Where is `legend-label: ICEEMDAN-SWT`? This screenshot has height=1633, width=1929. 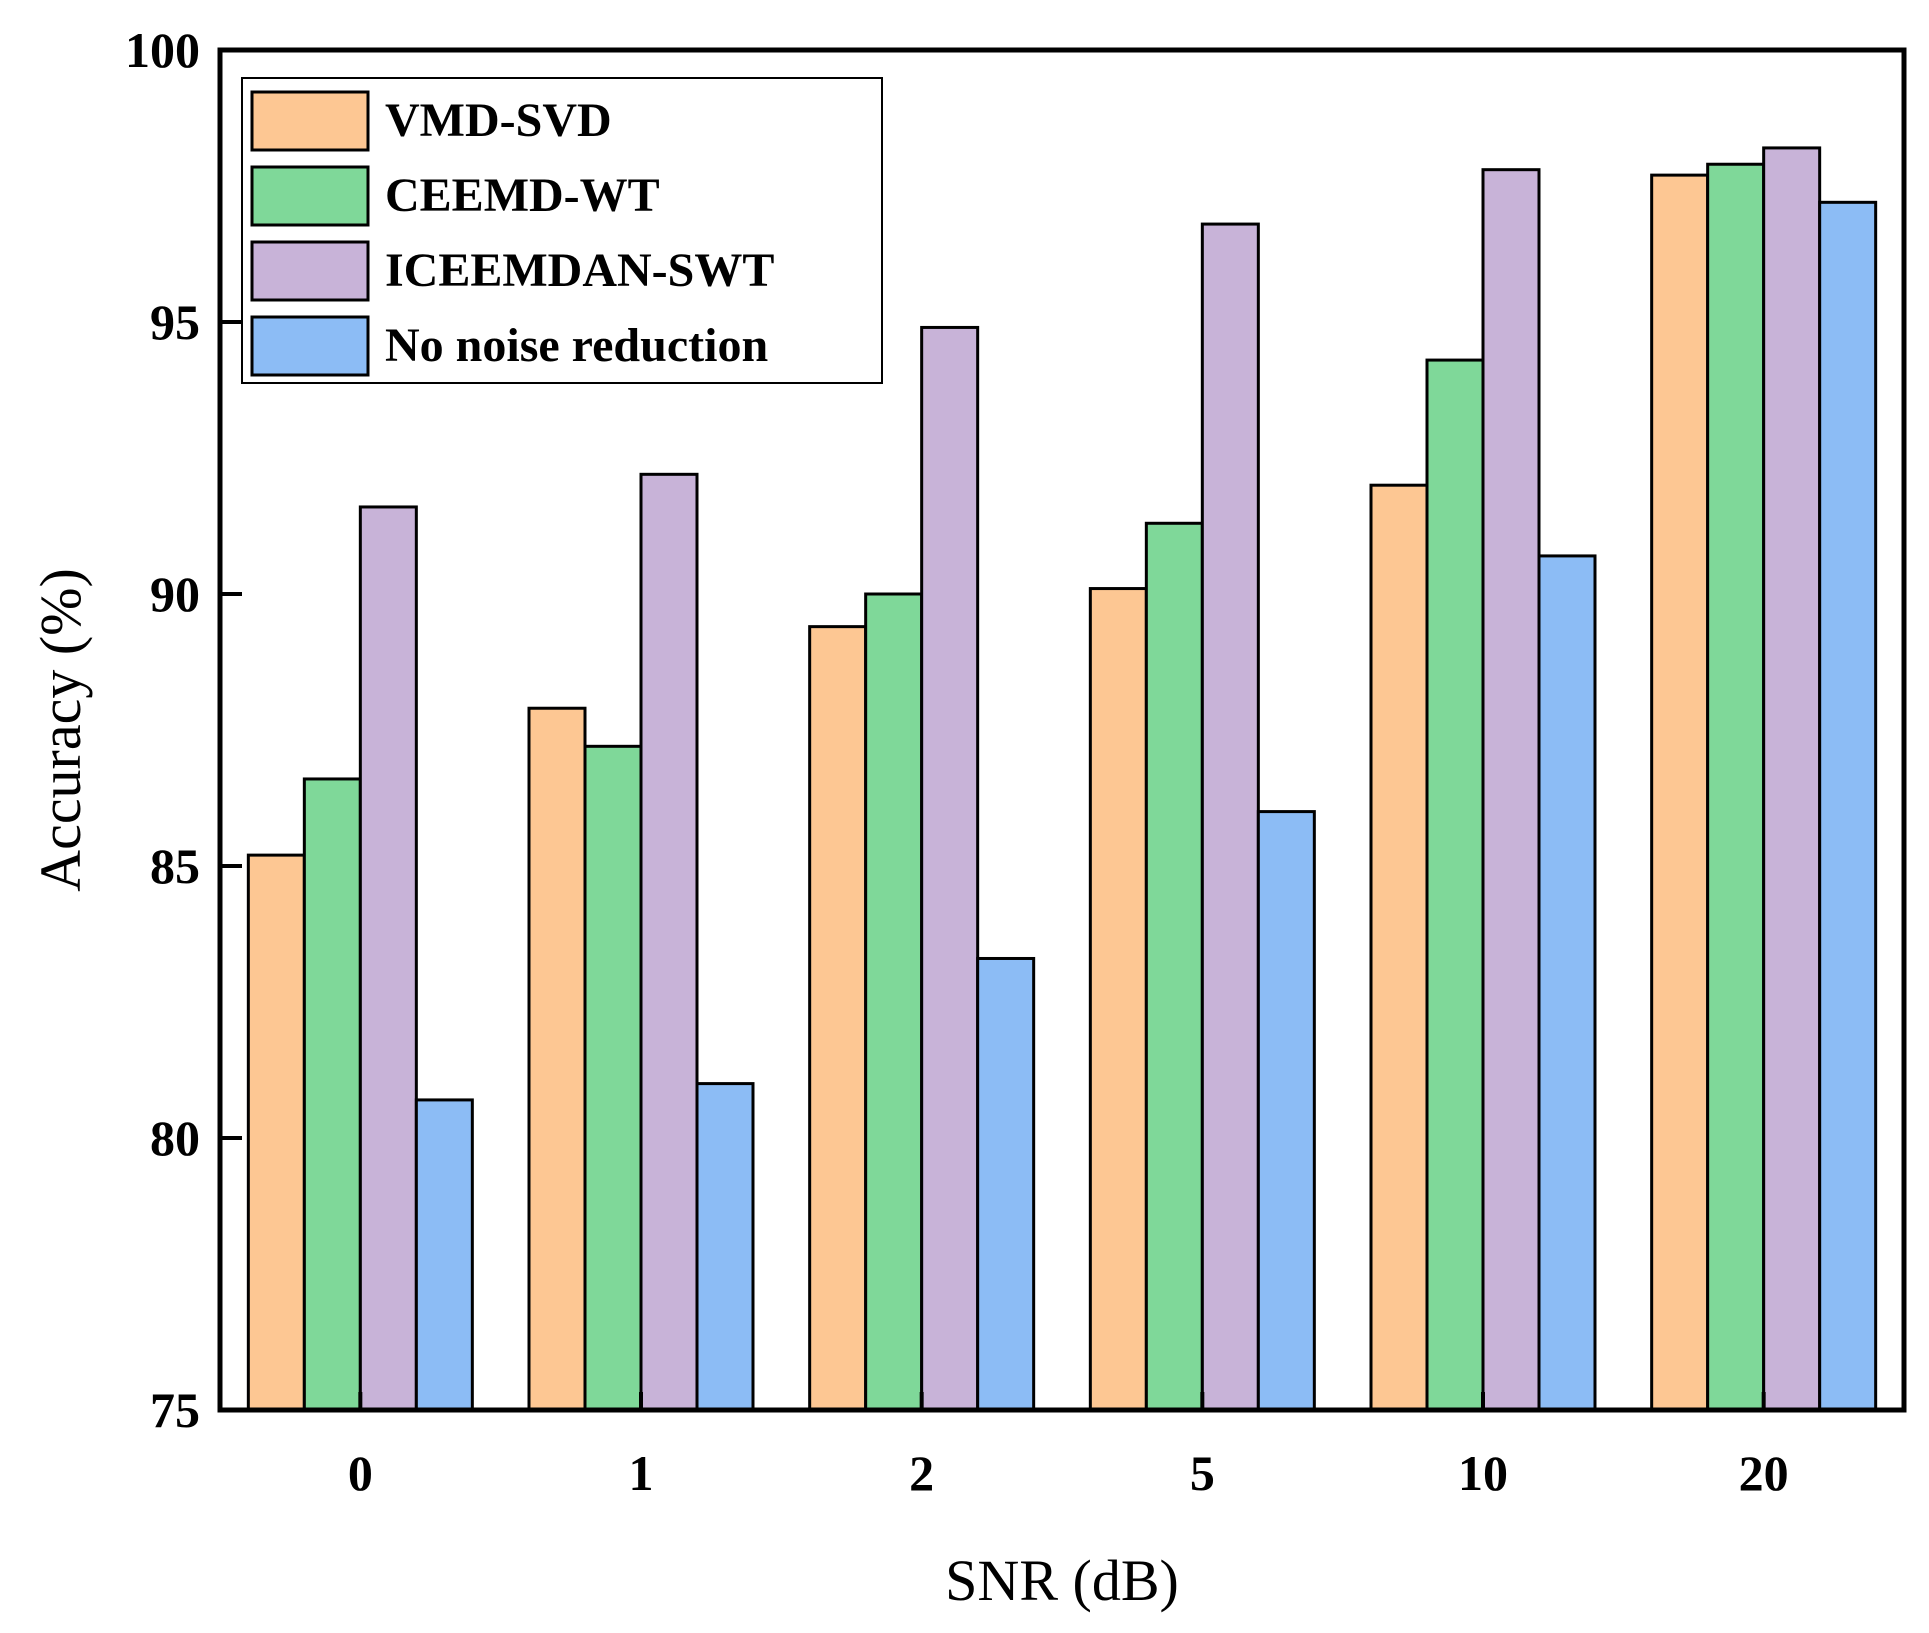 legend-label: ICEEMDAN-SWT is located at coordinates (579, 270).